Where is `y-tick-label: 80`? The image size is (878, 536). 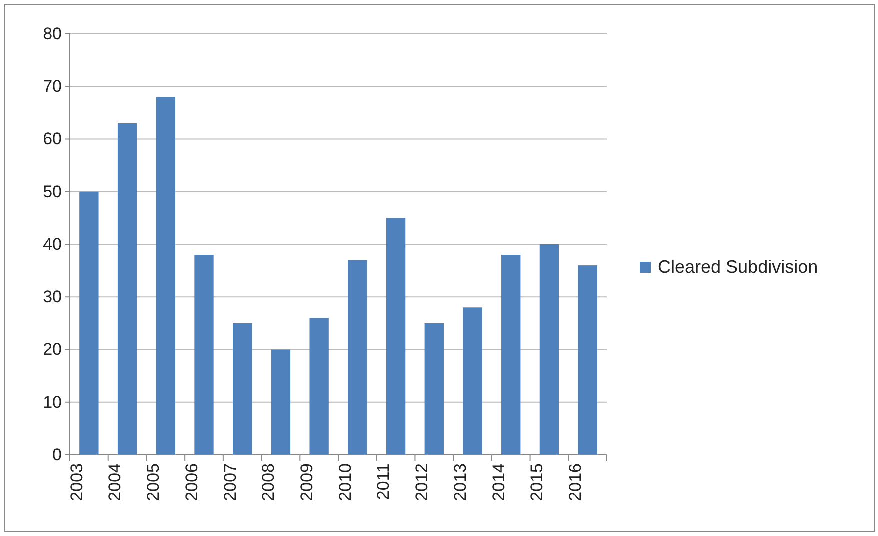 y-tick-label: 80 is located at coordinates (52, 34).